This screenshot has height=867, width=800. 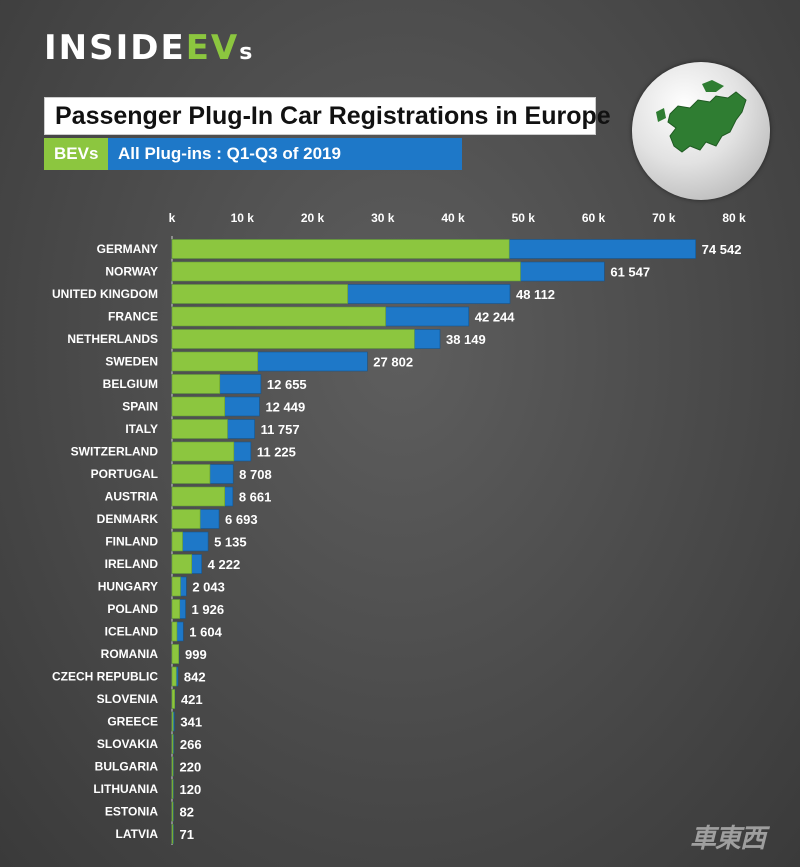 What do you see at coordinates (453, 218) in the screenshot?
I see `x-tick-label: 40 k` at bounding box center [453, 218].